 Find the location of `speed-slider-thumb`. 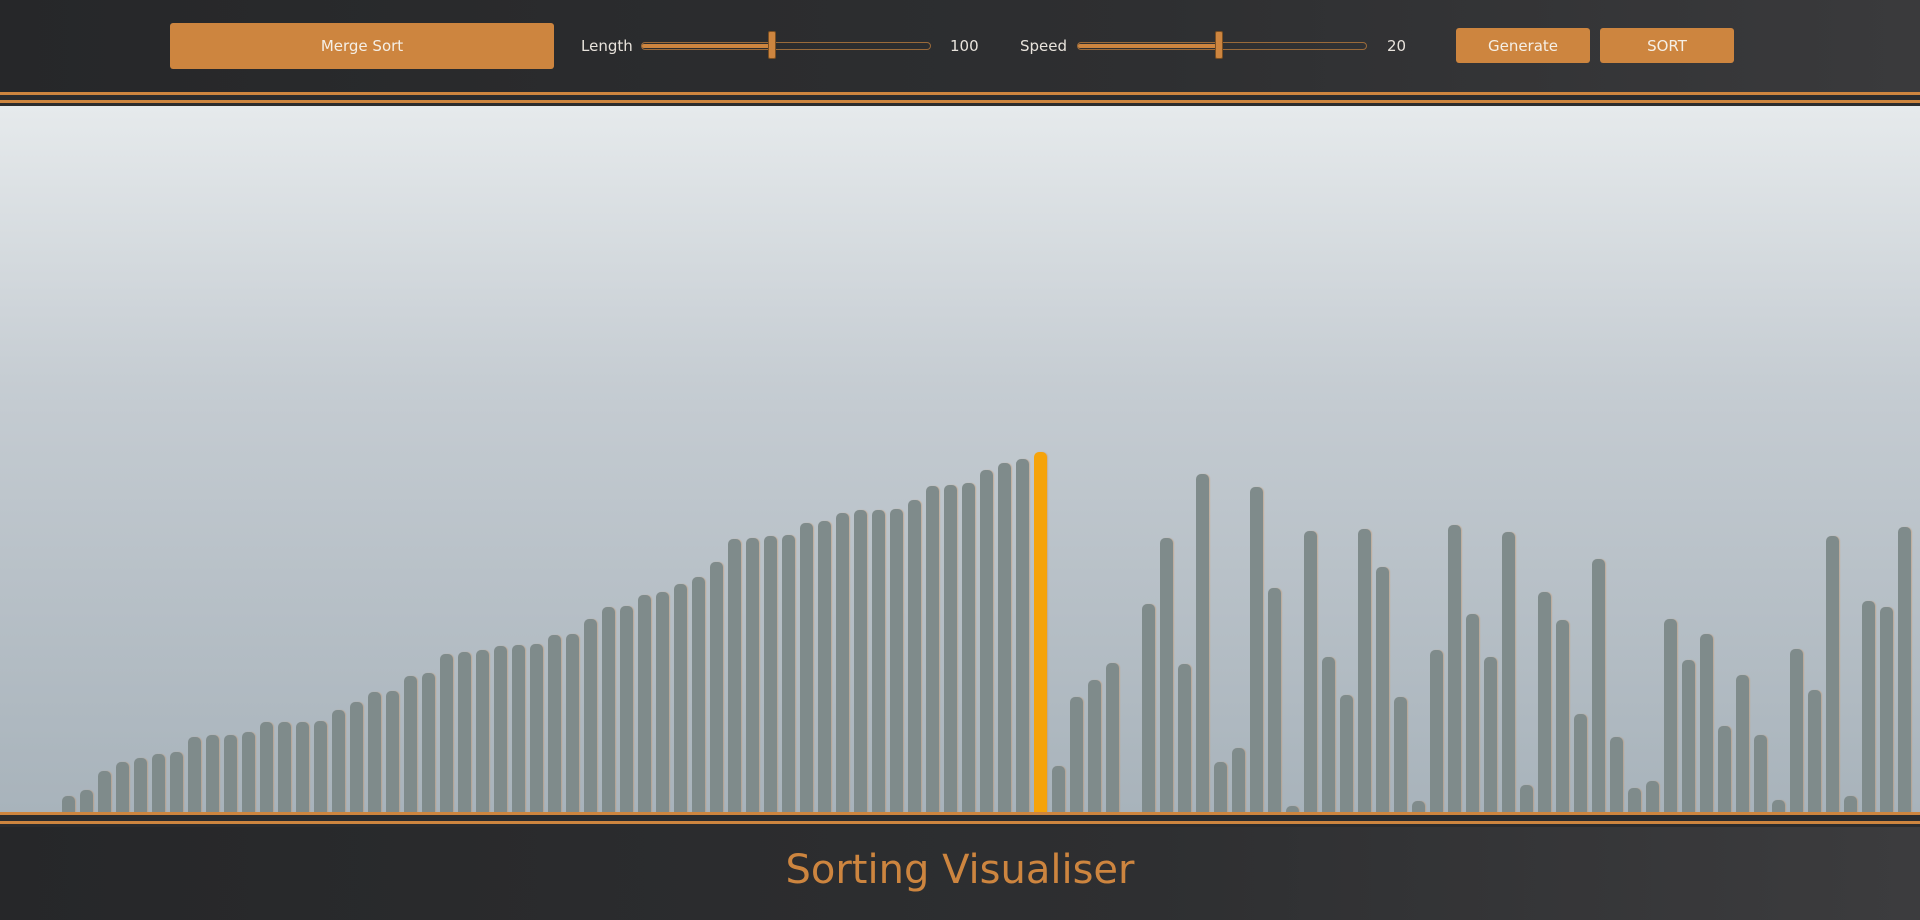

speed-slider-thumb is located at coordinates (1219, 45).